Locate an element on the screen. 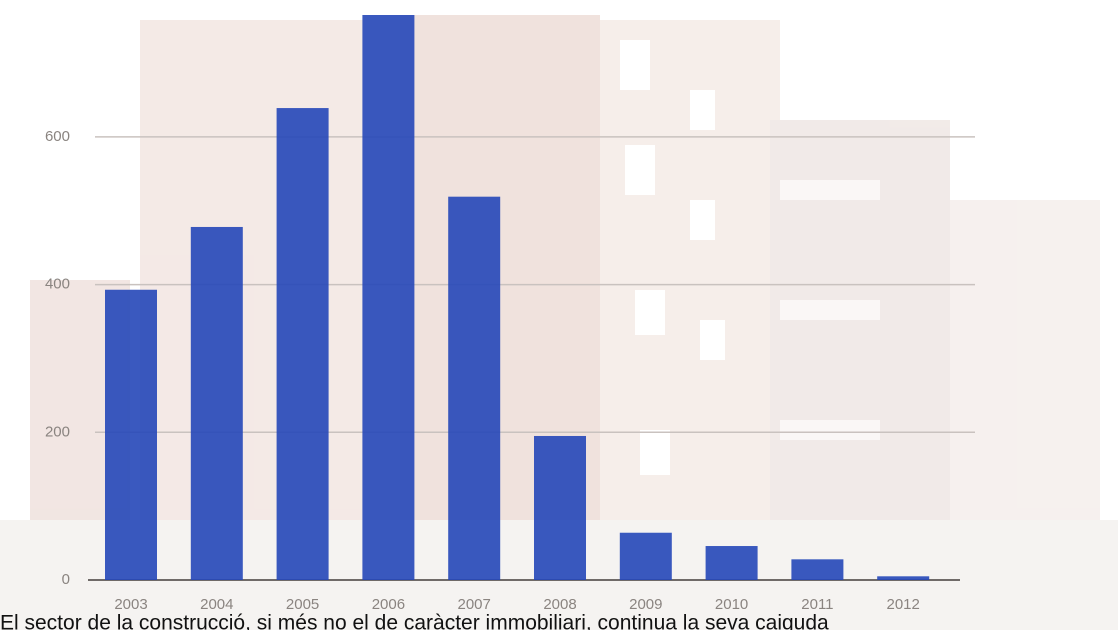 Image resolution: width=1118 pixels, height=630 pixels. x-tick-label: 2009 is located at coordinates (645, 604).